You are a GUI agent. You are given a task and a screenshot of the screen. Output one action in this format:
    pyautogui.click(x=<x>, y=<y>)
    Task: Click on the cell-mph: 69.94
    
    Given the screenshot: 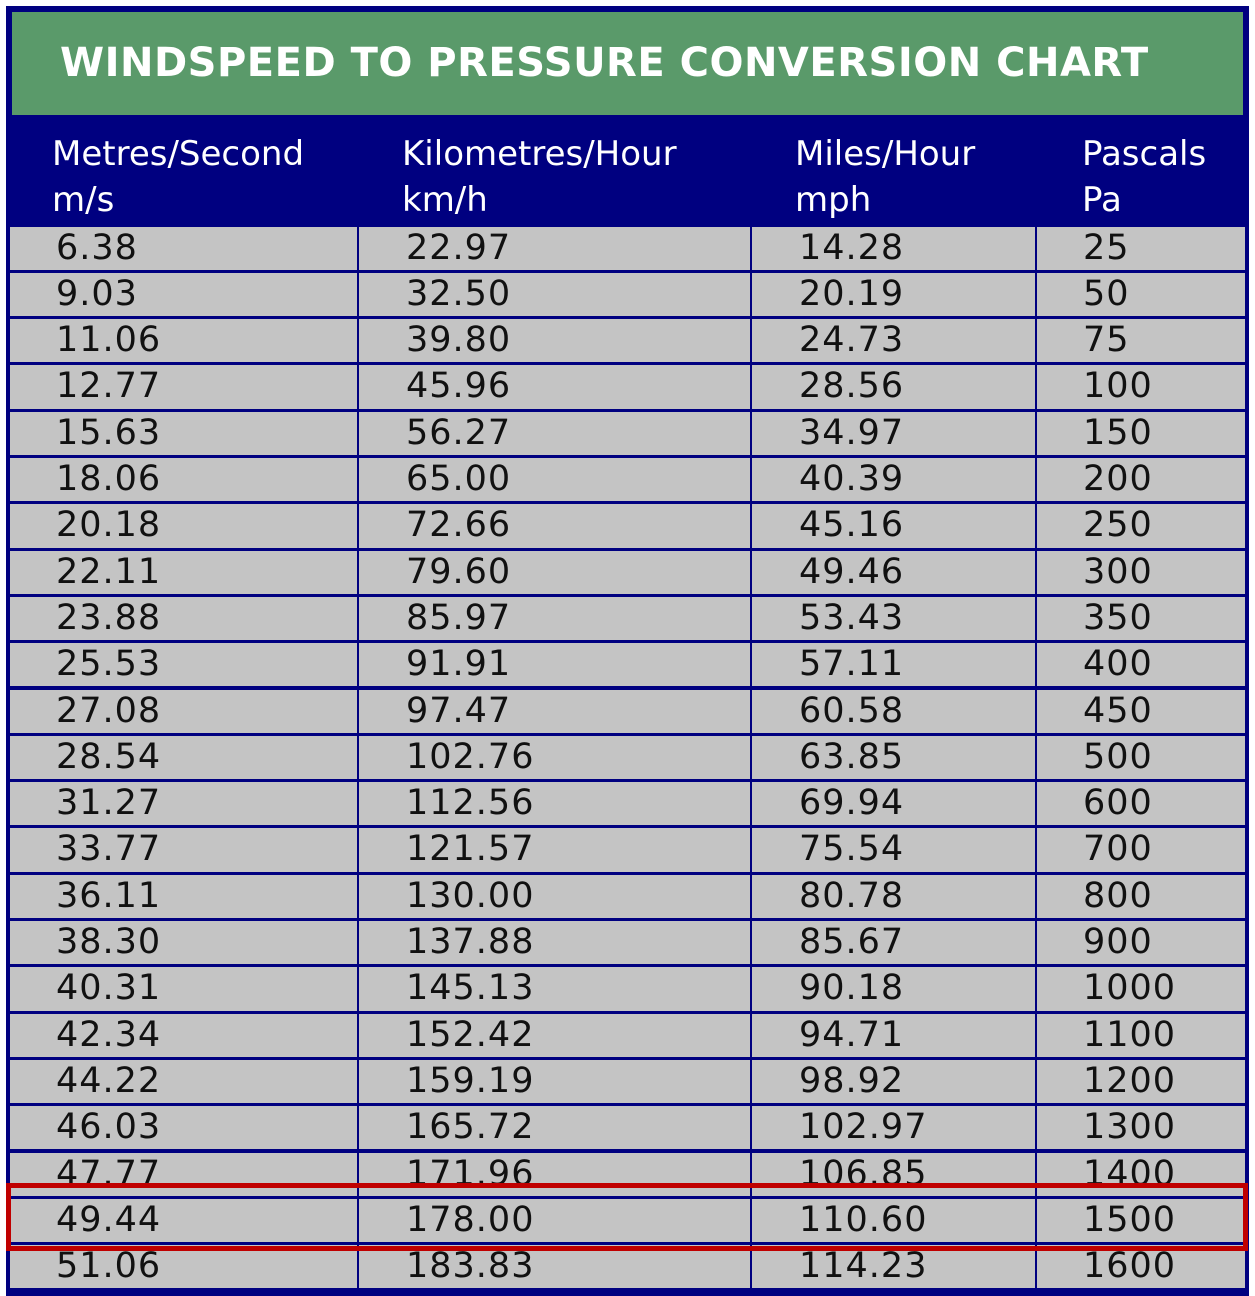 What is the action you would take?
    pyautogui.click(x=893, y=804)
    